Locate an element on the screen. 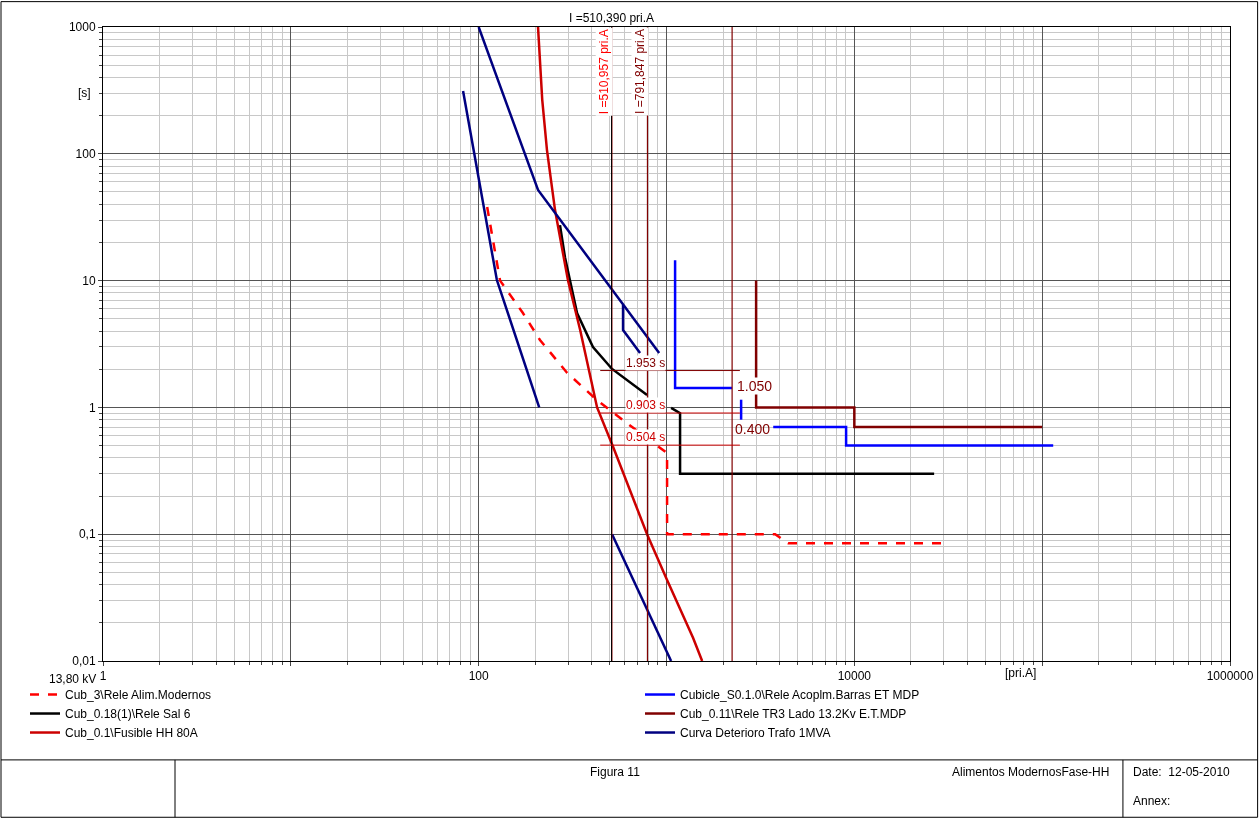 This screenshot has width=1260, height=818. text: Date: 12-05-2010 is located at coordinates (1182, 772).